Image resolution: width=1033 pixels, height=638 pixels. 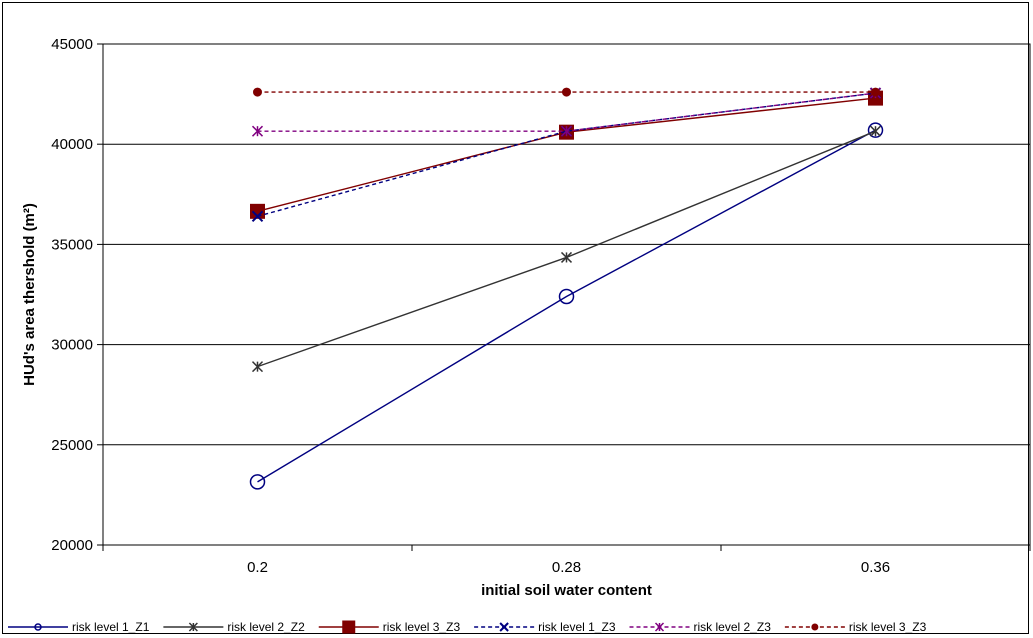 I want to click on legend-label: risk level 1_Z3, so click(x=577, y=627).